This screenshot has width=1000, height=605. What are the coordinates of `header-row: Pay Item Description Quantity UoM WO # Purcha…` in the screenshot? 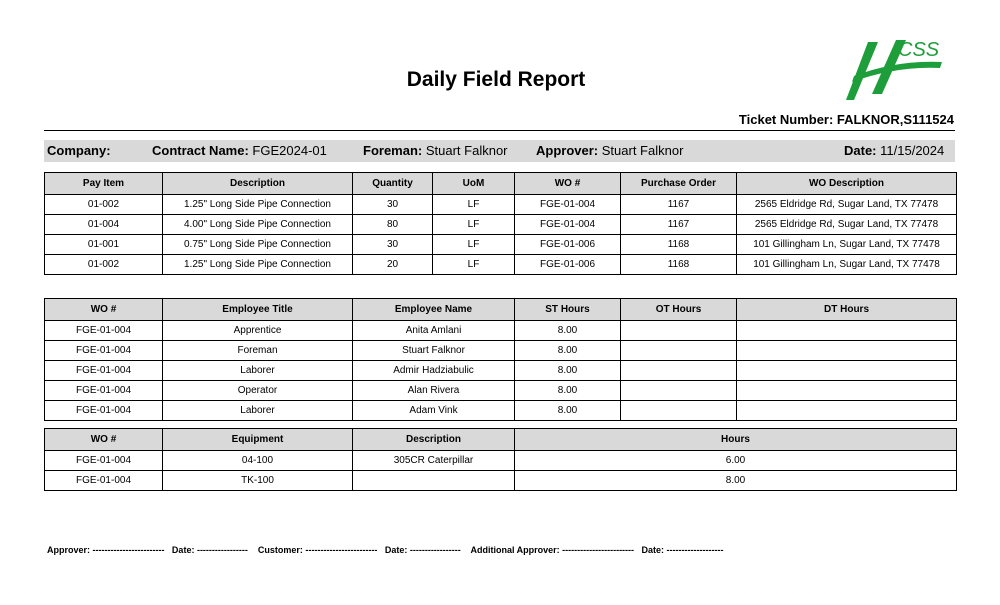 It's located at (500, 183).